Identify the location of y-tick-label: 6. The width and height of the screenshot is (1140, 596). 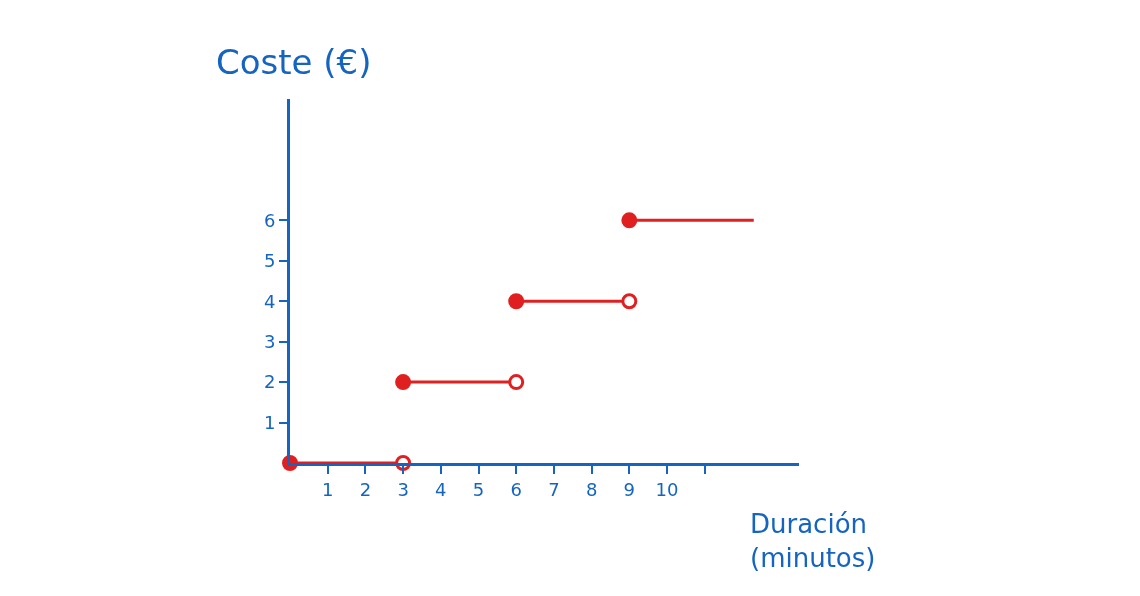
(269, 220).